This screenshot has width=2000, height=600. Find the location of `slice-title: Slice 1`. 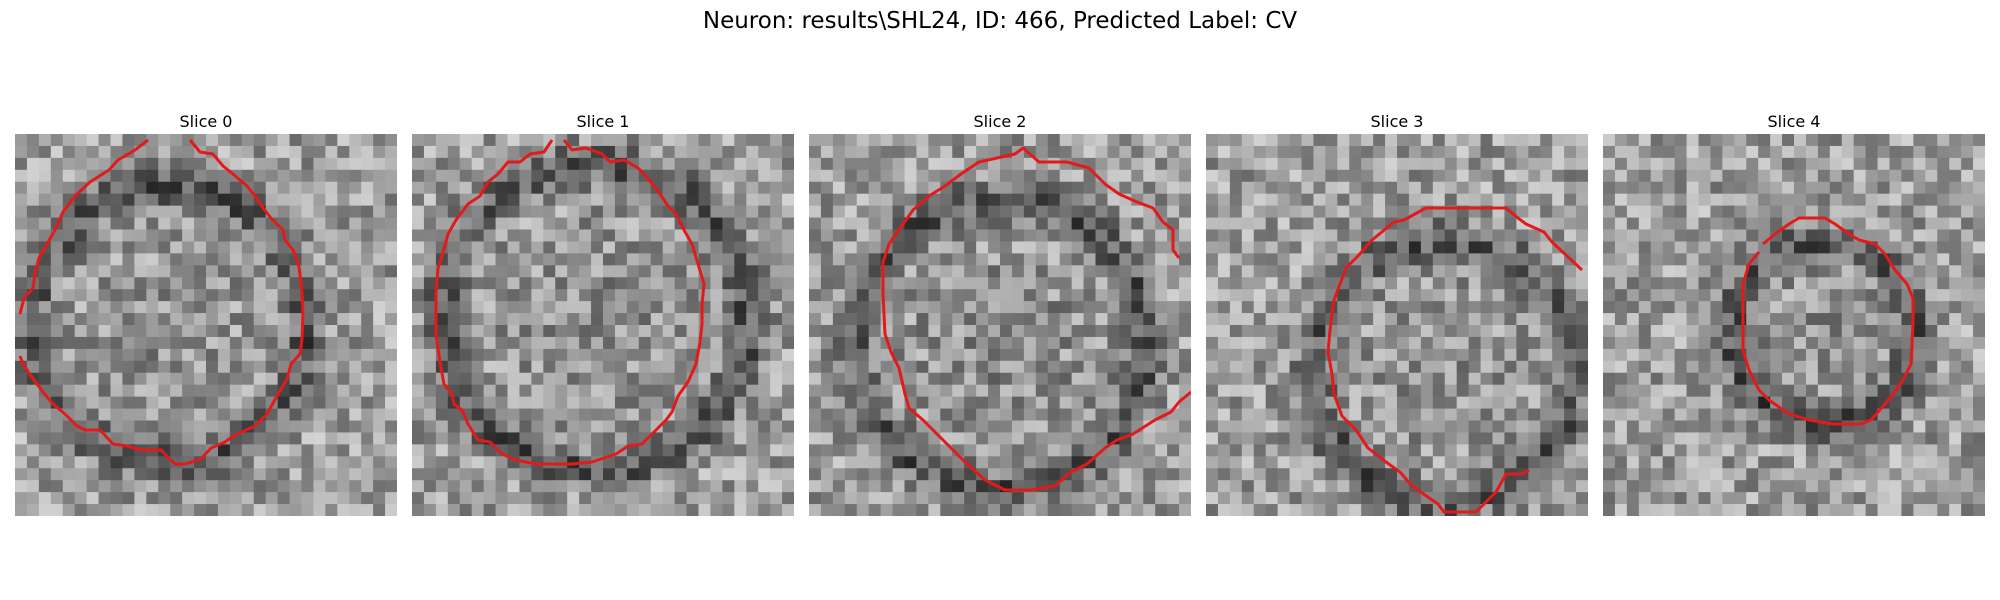

slice-title: Slice 1 is located at coordinates (603, 121).